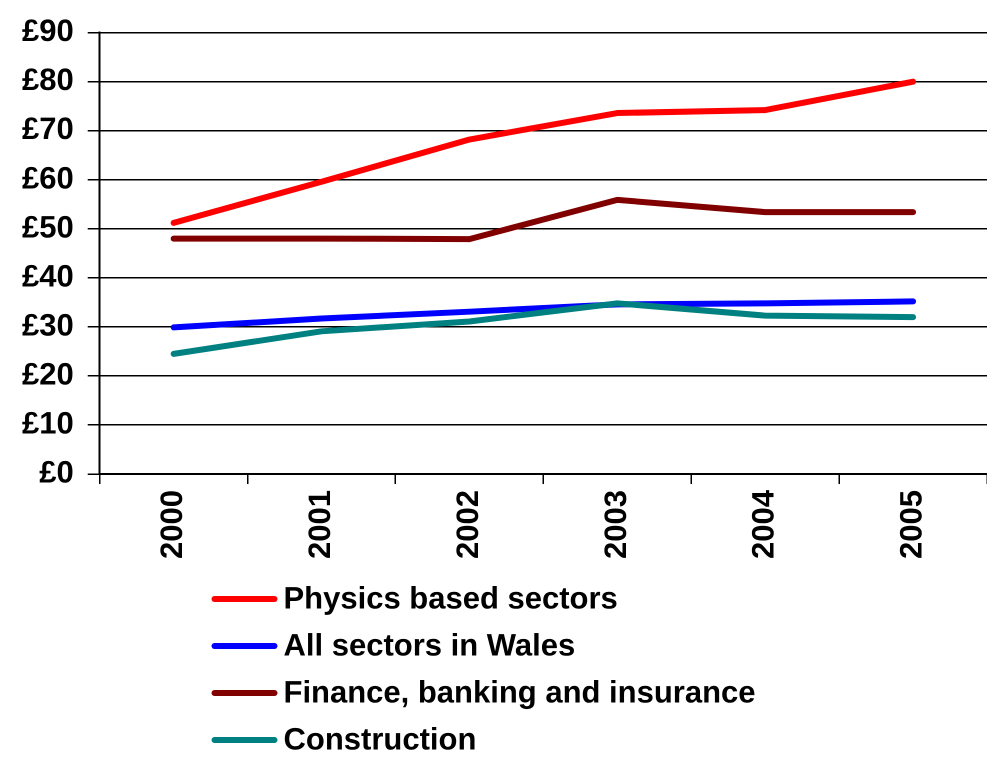  What do you see at coordinates (48, 374) in the screenshot?
I see `y-tick-label: £20` at bounding box center [48, 374].